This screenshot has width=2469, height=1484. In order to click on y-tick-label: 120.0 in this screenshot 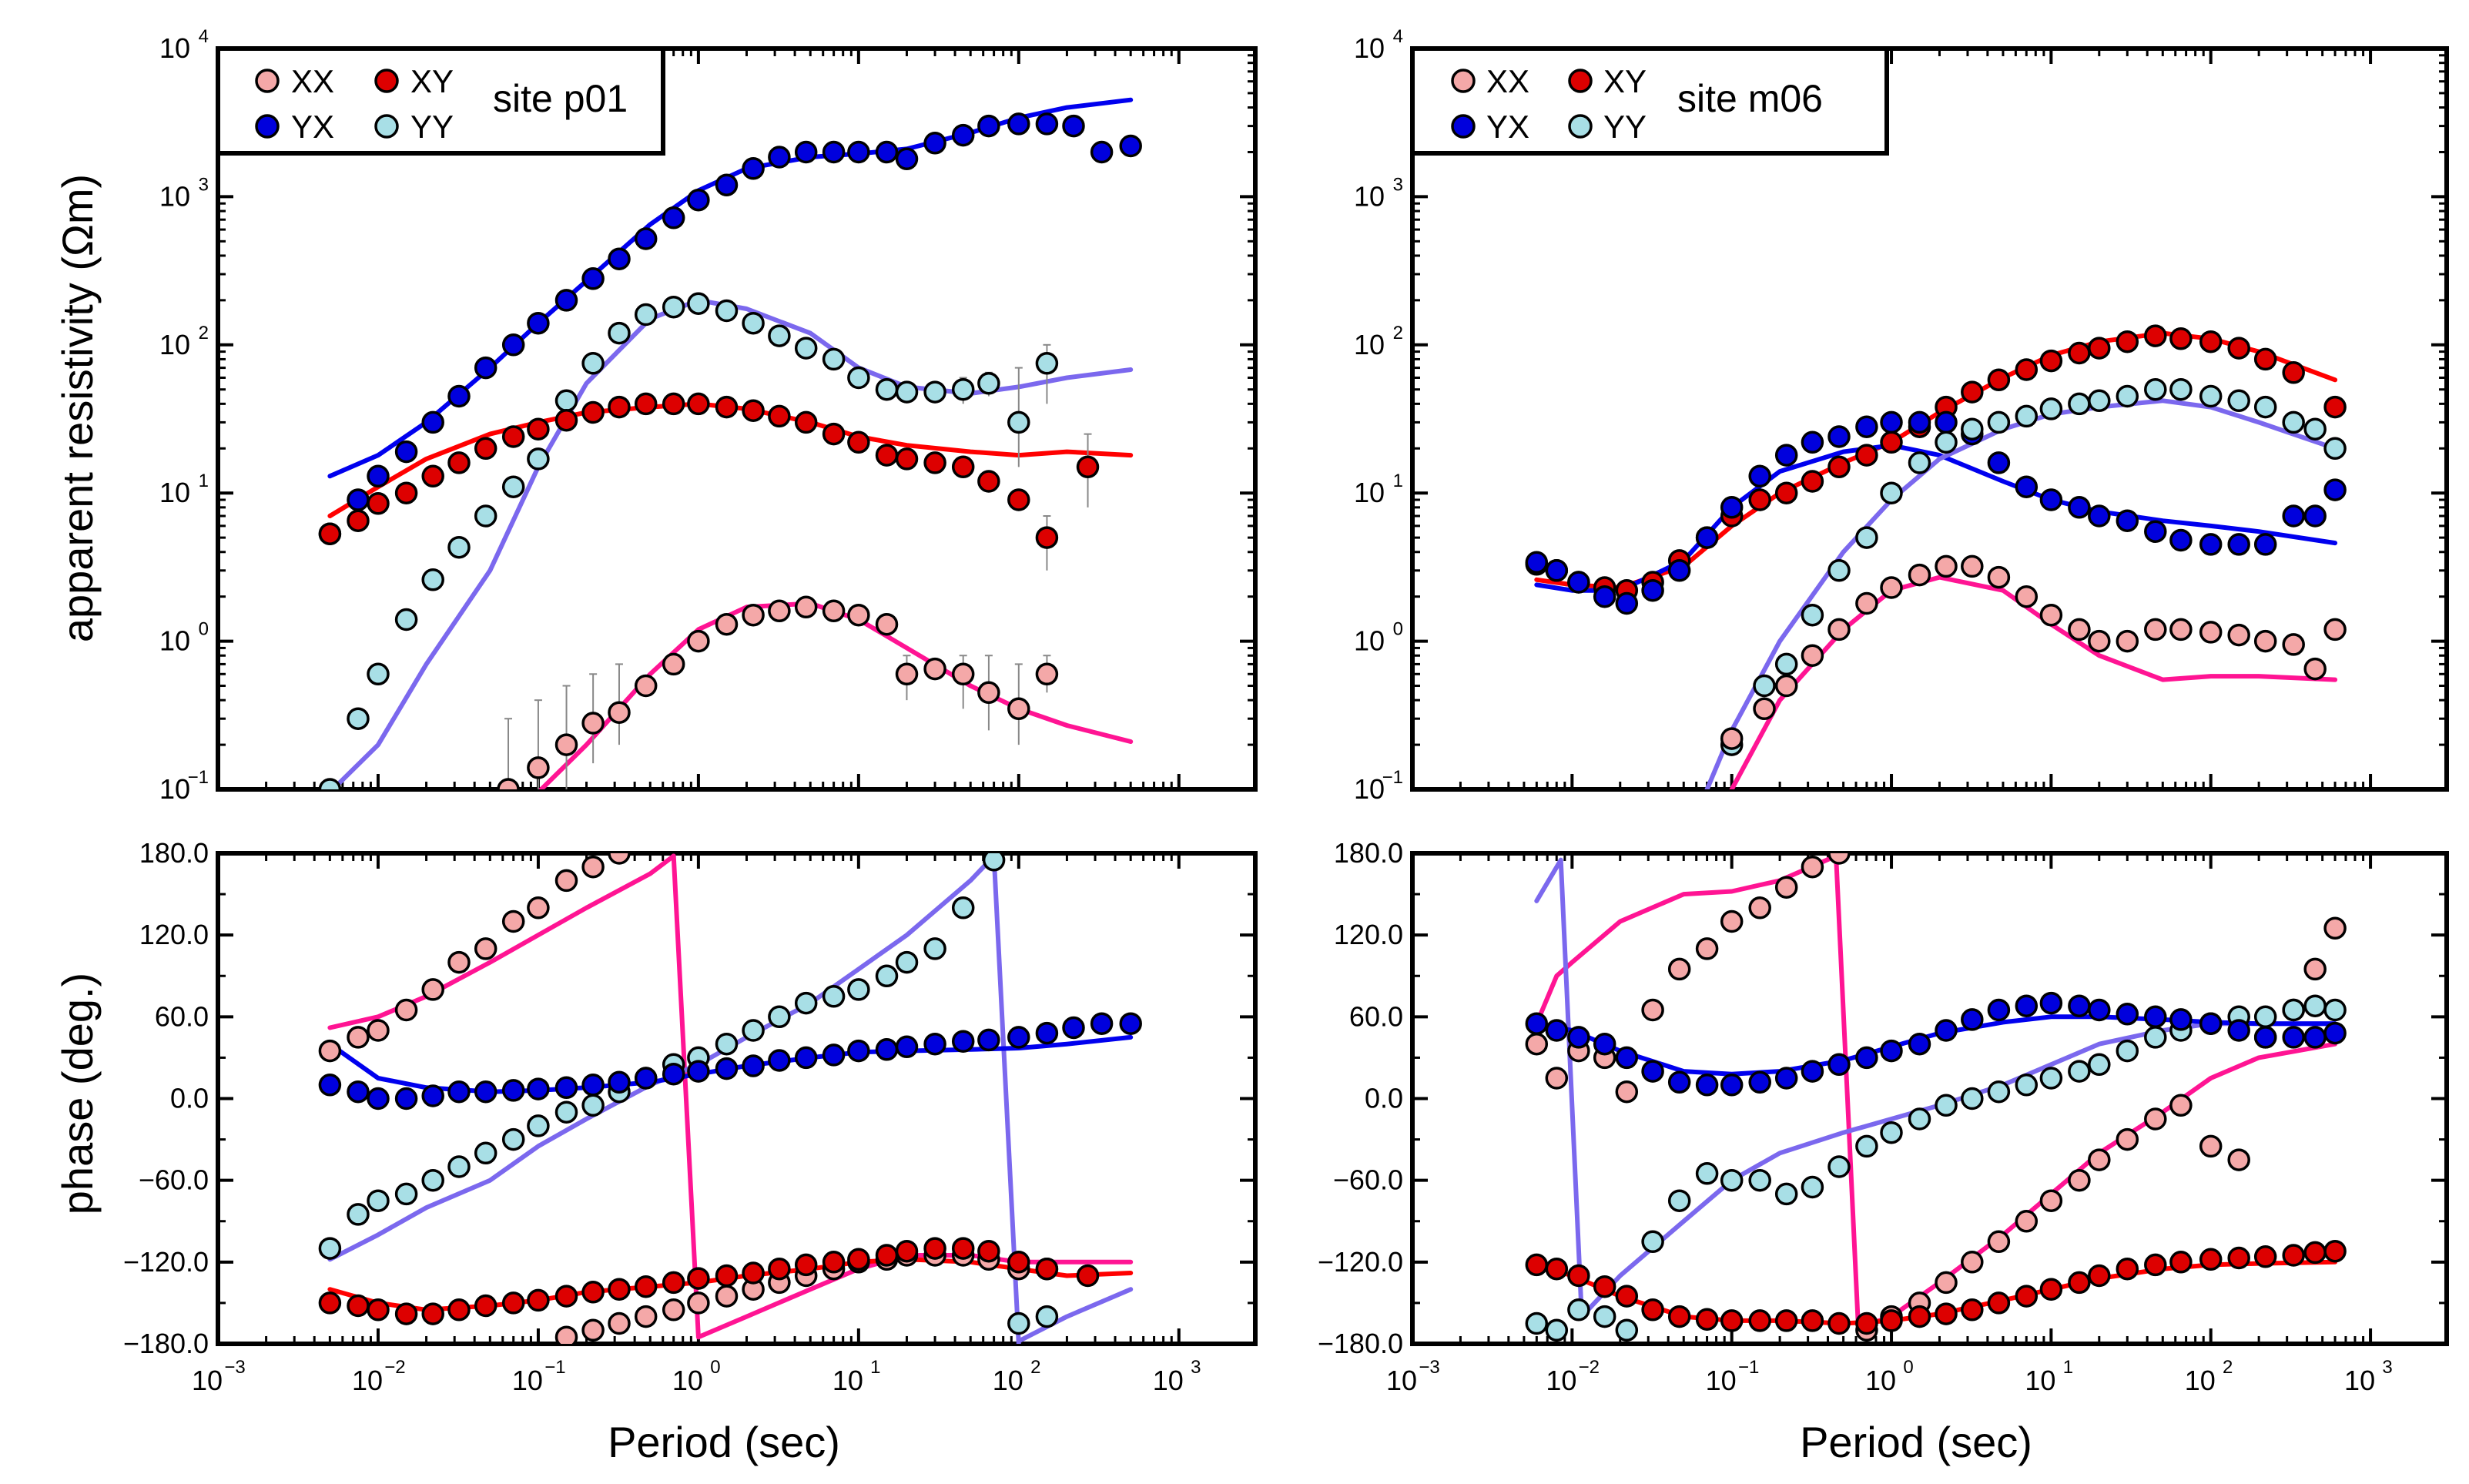, I will do `click(1368, 934)`.